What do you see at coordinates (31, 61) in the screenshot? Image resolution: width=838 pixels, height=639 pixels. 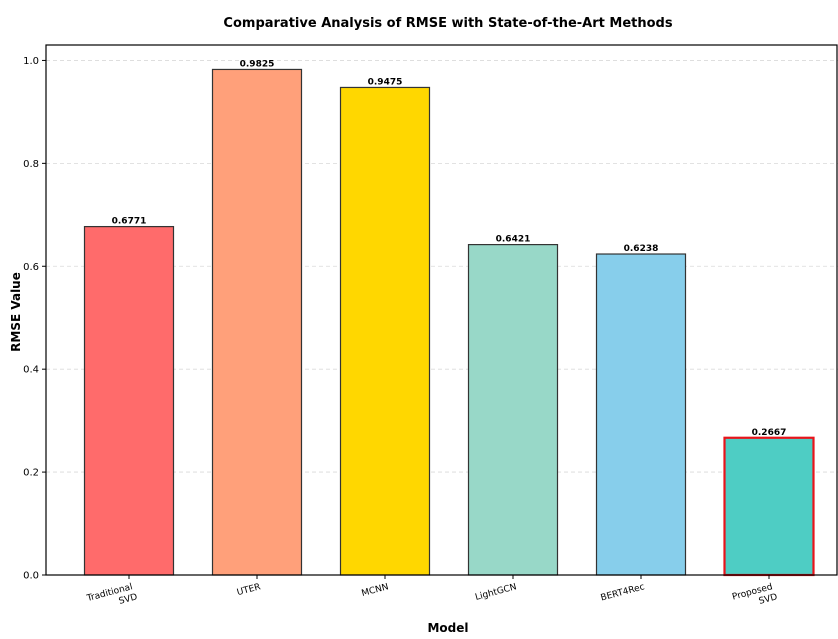 I see `y-tick-label: 1.0` at bounding box center [31, 61].